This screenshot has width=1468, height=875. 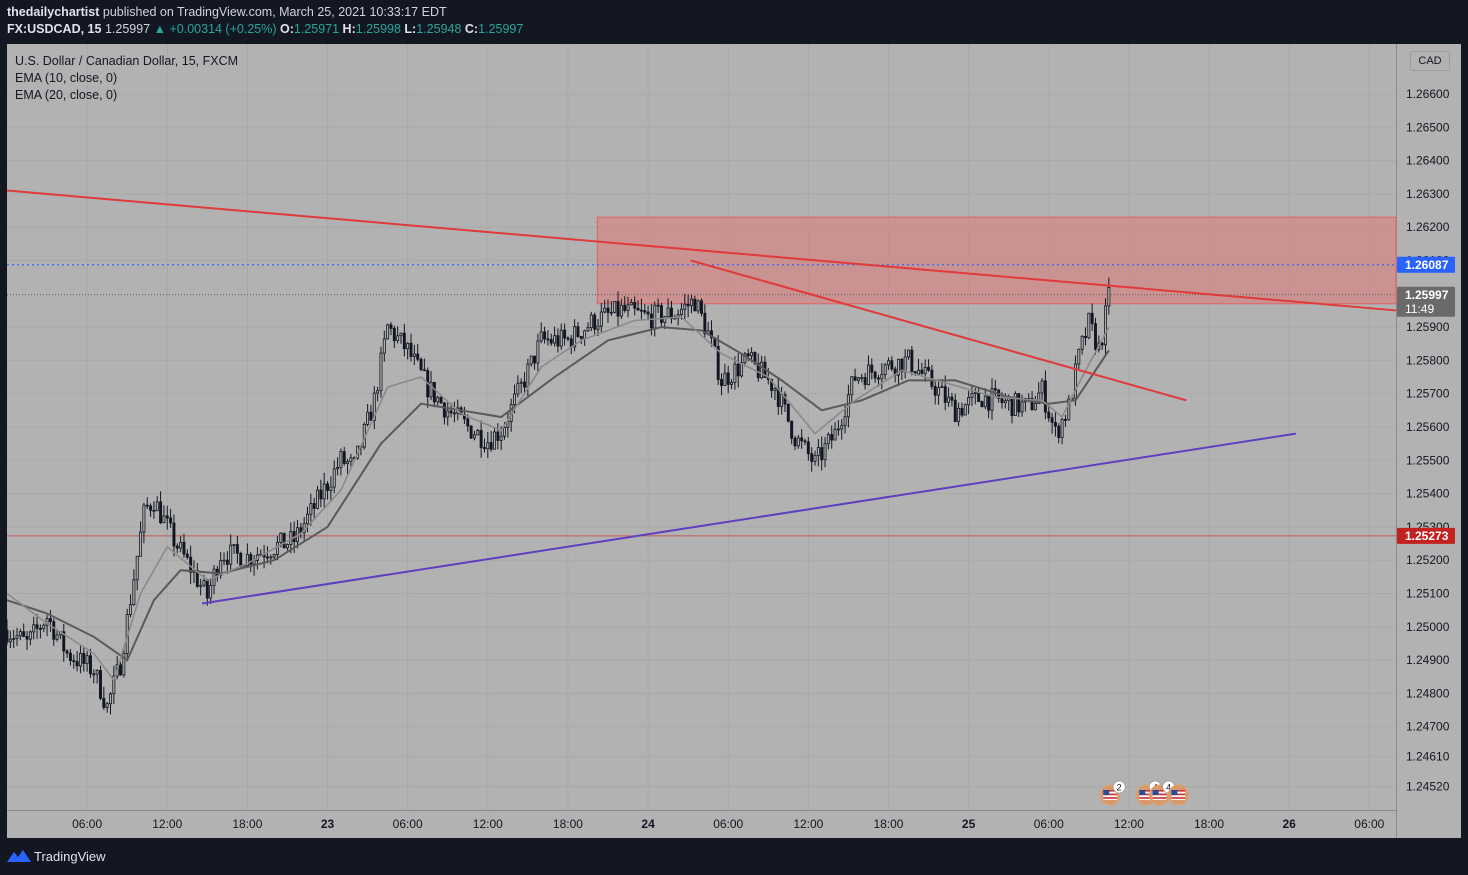 I want to click on flag-canton-icon, so click(x=1106, y=792).